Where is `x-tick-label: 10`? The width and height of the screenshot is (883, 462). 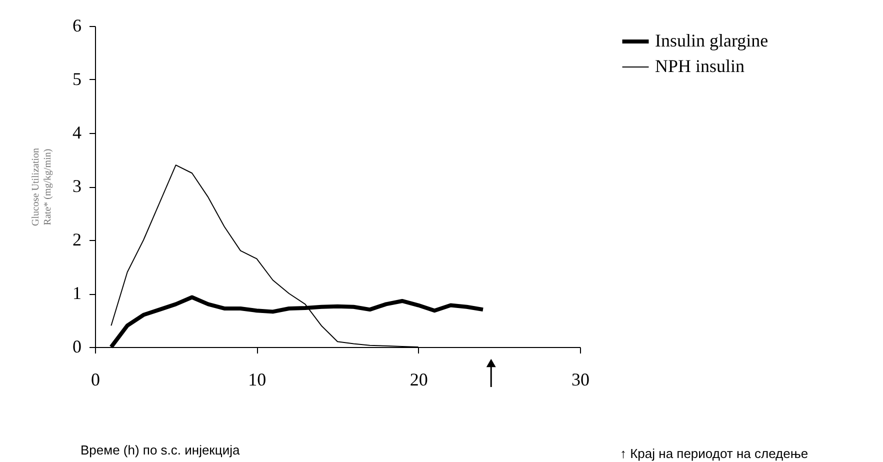 x-tick-label: 10 is located at coordinates (257, 380).